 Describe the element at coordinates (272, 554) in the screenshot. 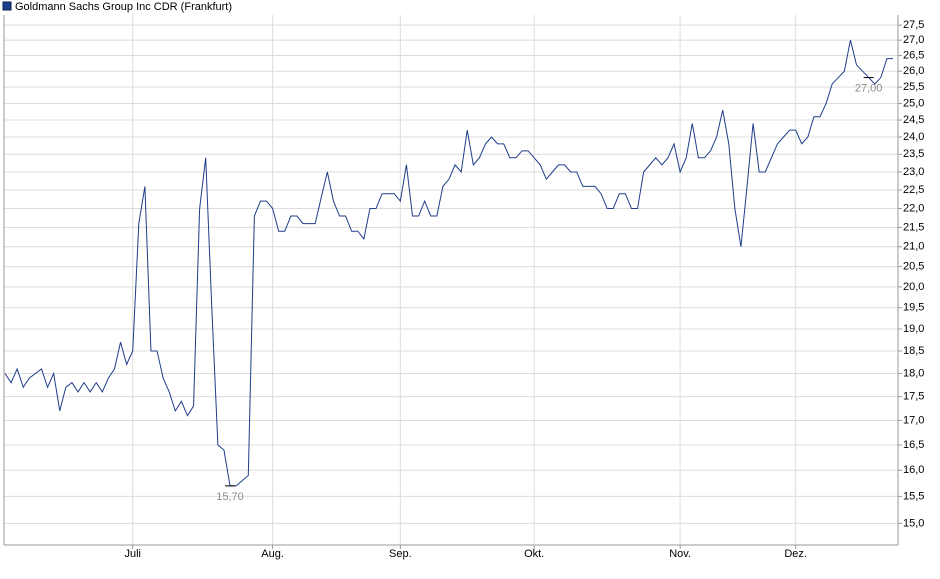

I see `x-tick-label: Aug.` at that location.